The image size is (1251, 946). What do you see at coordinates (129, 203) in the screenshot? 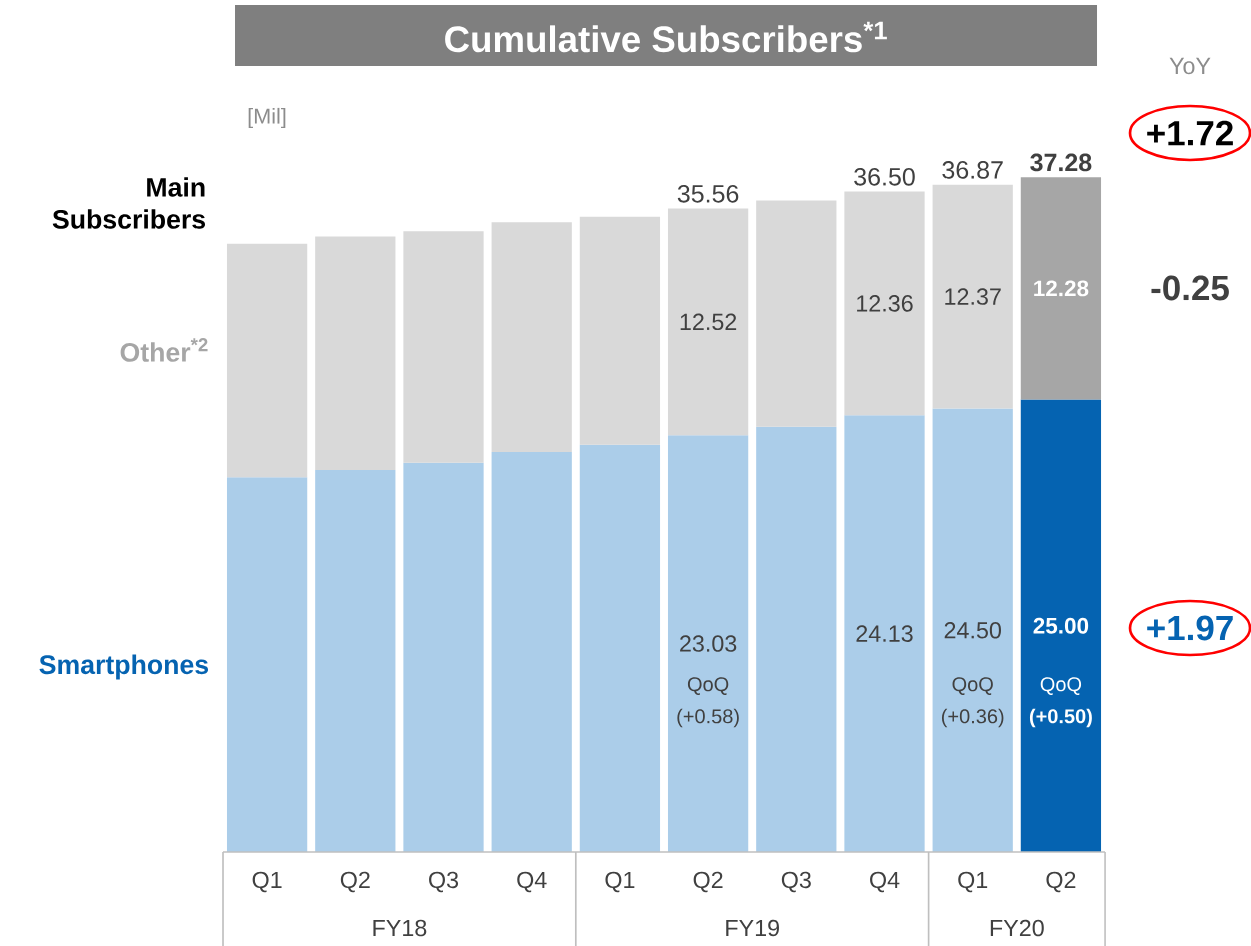
I see `text: Main Subscribers` at bounding box center [129, 203].